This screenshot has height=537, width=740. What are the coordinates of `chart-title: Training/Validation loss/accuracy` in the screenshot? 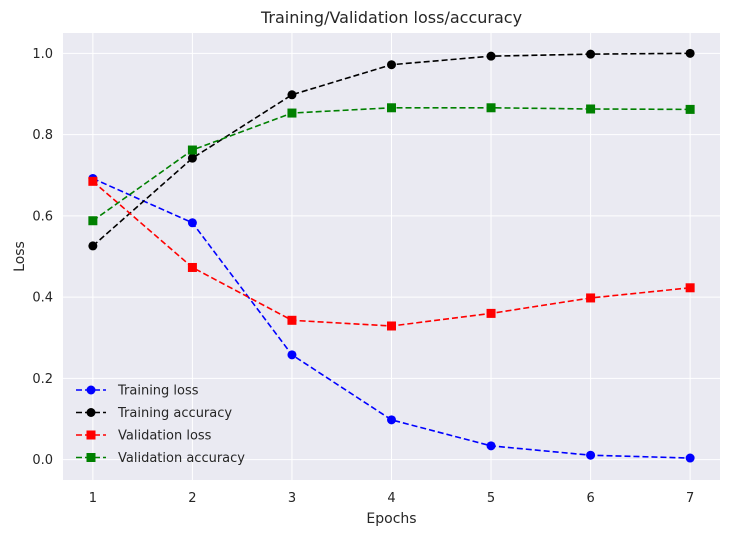 It's located at (391, 17).